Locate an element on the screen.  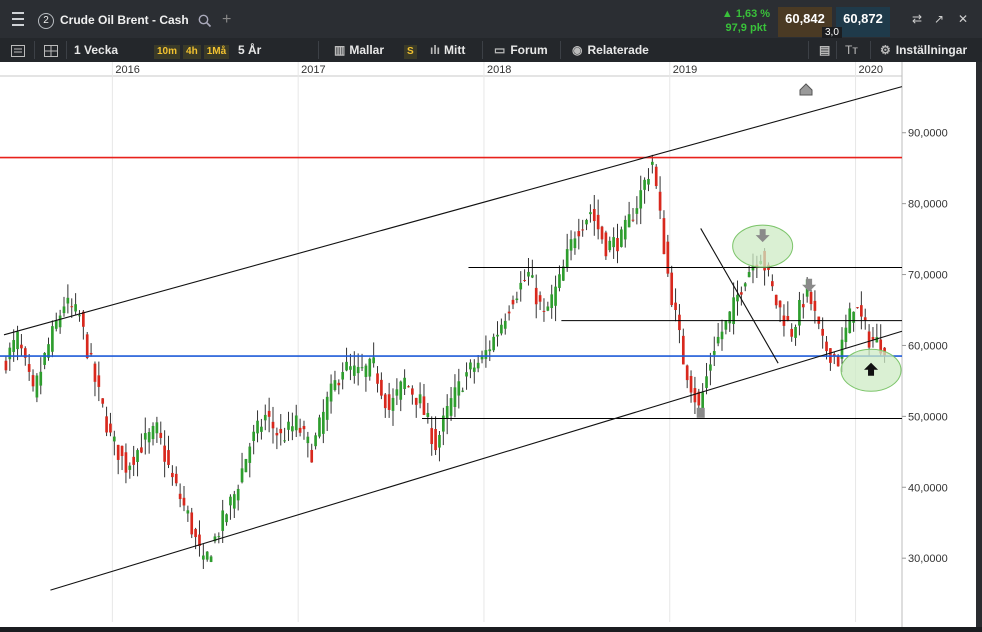
period-select: 1 Vecka is located at coordinates (96, 50).